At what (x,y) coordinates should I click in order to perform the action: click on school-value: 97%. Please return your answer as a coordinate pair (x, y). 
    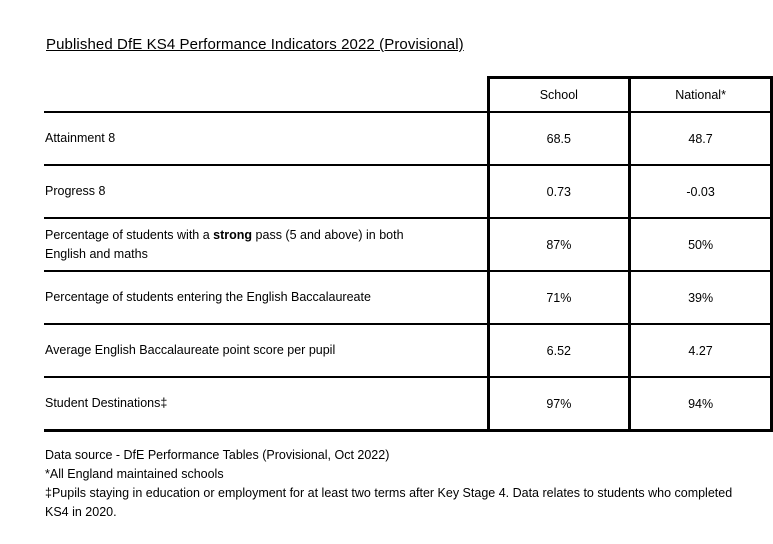
    Looking at the image, I should click on (559, 404).